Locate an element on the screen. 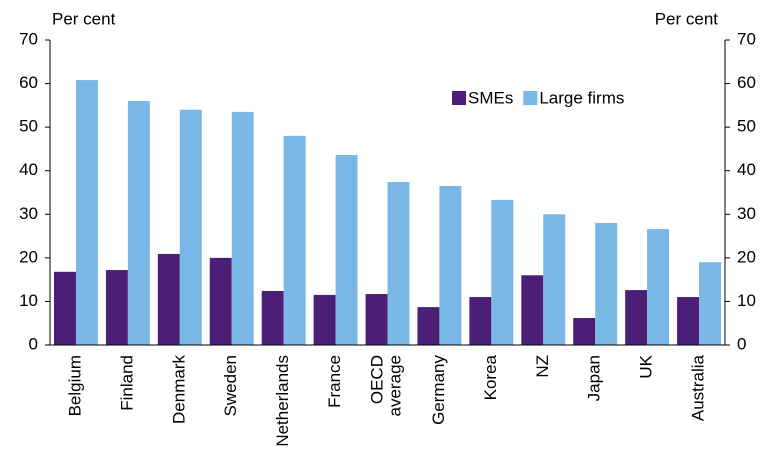 The width and height of the screenshot is (769, 470). y2-tick-label: 10 is located at coordinates (746, 300).